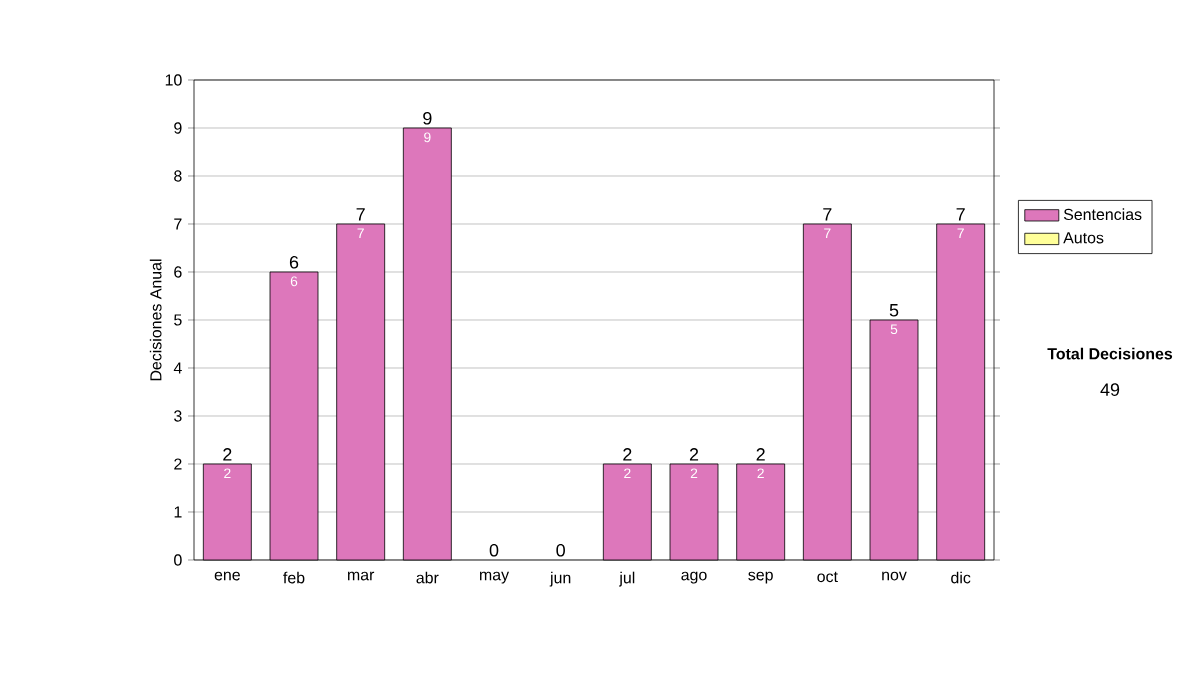  Describe the element at coordinates (294, 262) in the screenshot. I see `total-label: 6` at that location.